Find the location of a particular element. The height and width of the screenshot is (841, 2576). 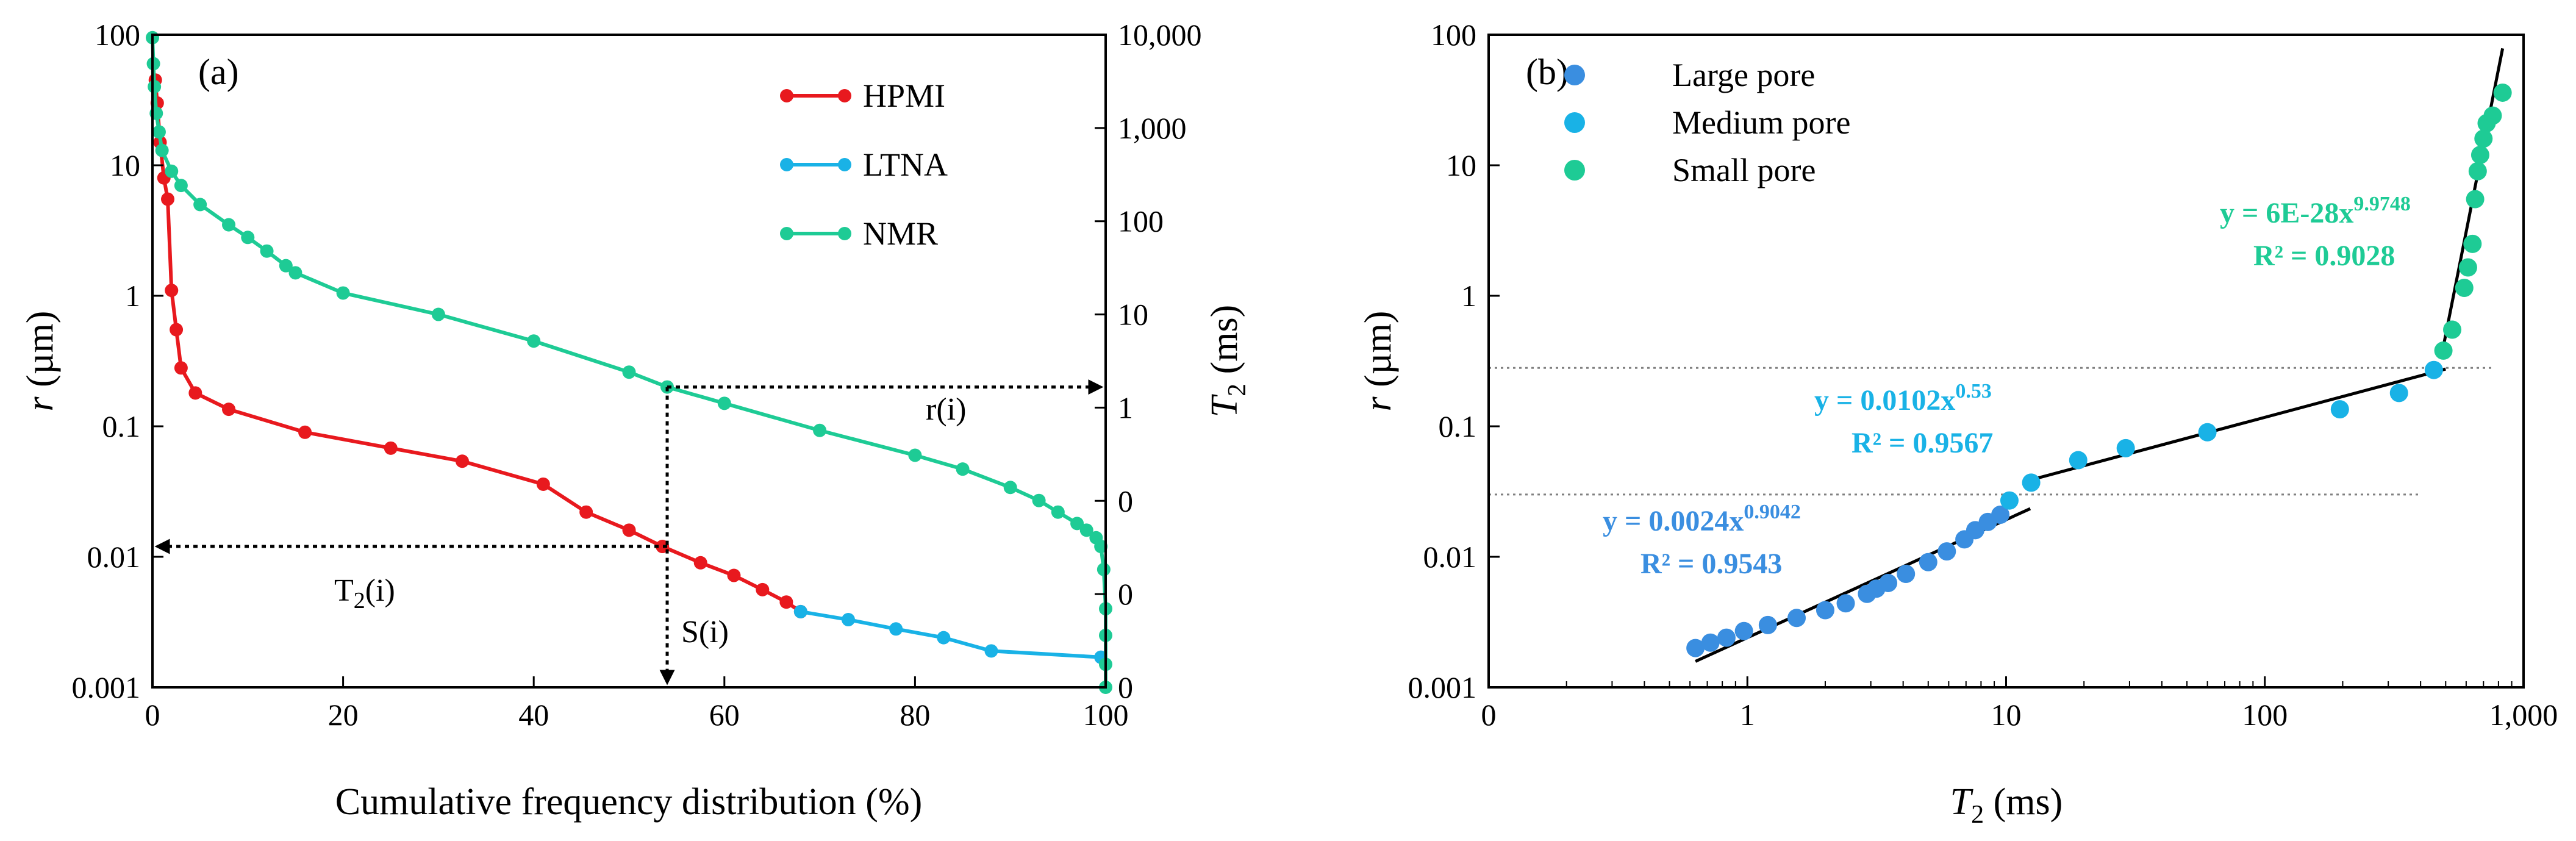

panel-a-legend: HPMI LTNA NMR is located at coordinates (864, 164).